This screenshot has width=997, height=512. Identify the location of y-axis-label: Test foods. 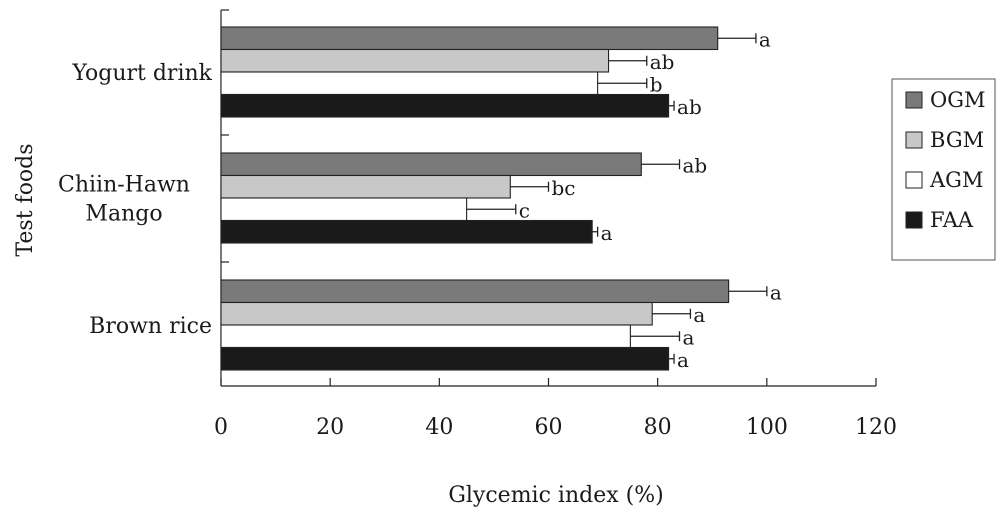
(25, 199).